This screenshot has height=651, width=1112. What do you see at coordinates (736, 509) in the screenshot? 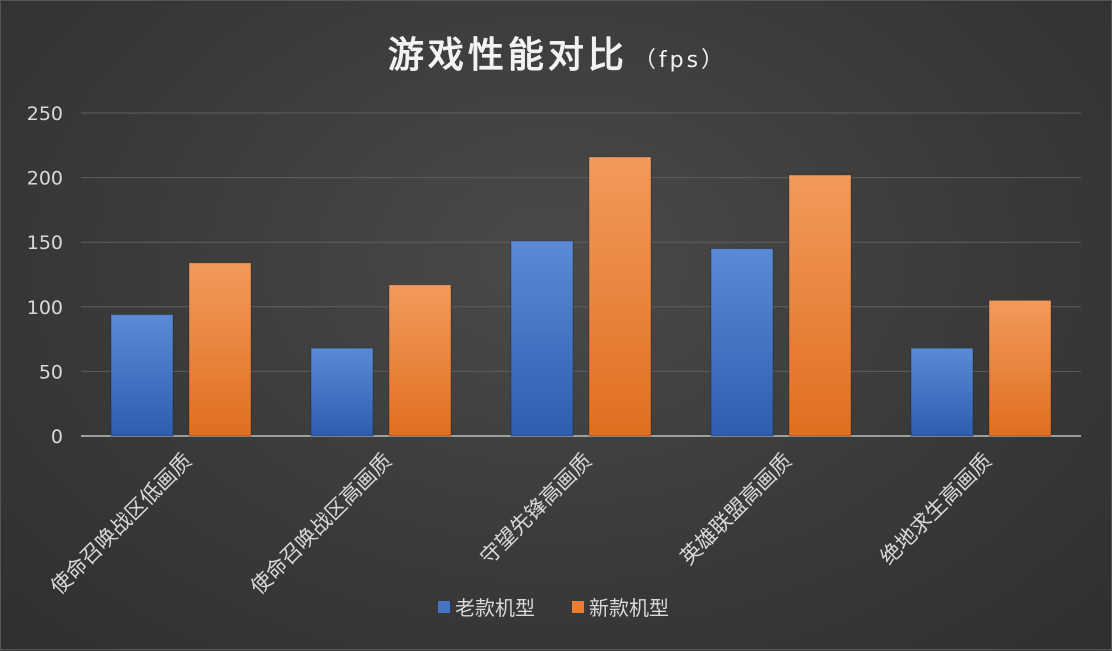
I see `x-category-label: 英雄联盟高画质` at bounding box center [736, 509].